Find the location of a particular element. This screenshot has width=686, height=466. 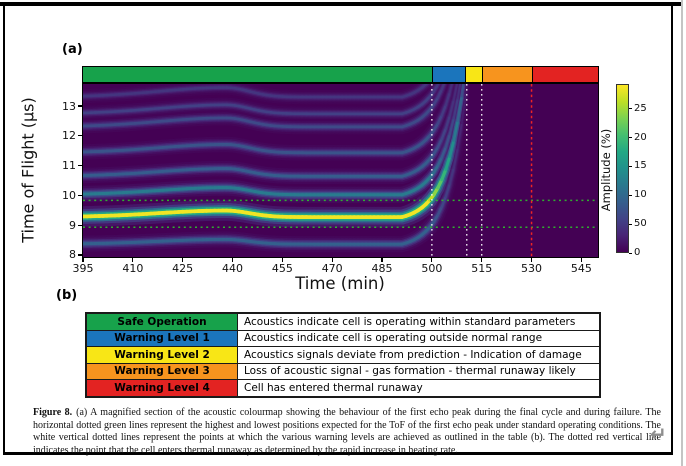

figure-border-right is located at coordinates (672, 228).